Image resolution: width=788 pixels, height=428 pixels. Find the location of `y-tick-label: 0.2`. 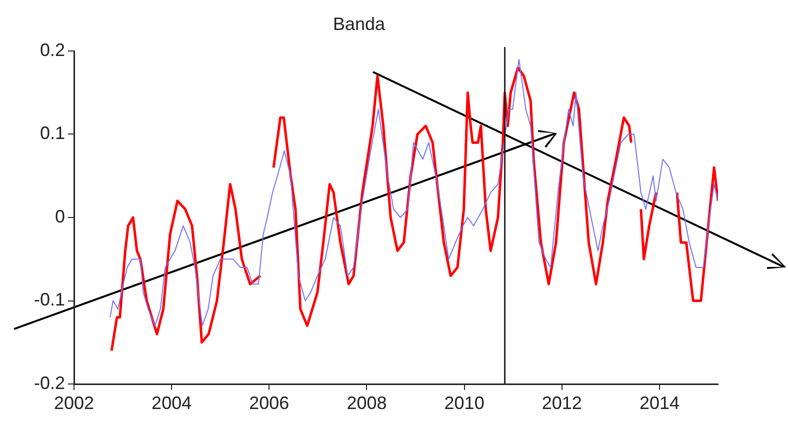

y-tick-label: 0.2 is located at coordinates (52, 50).